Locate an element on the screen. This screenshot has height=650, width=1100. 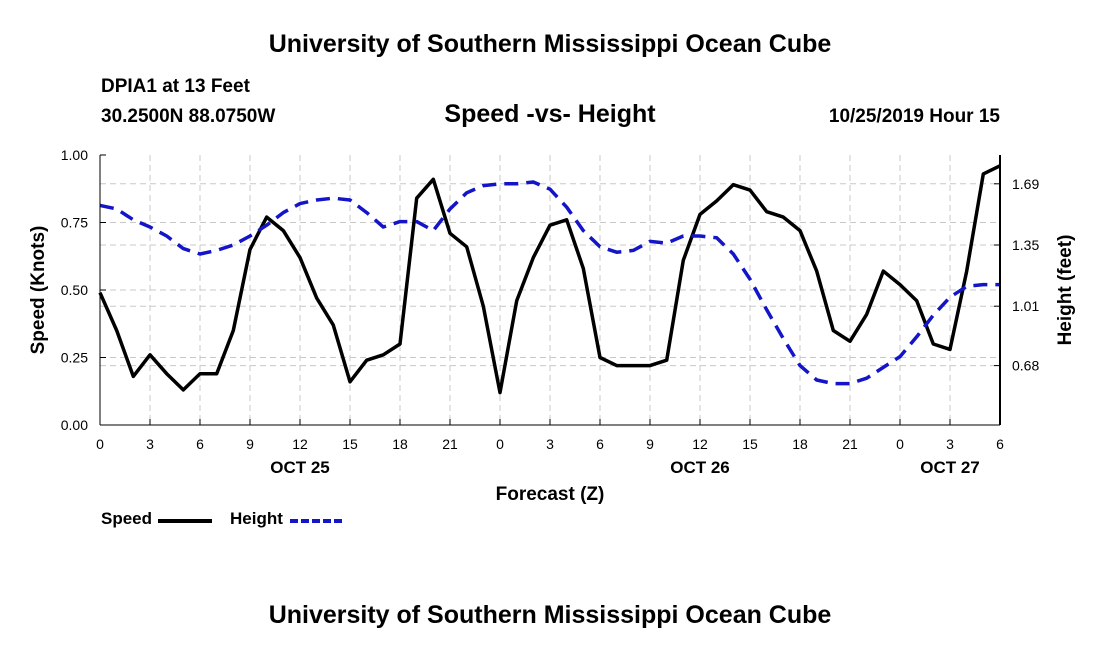
x-date-label: OCT 26 is located at coordinates (700, 467).